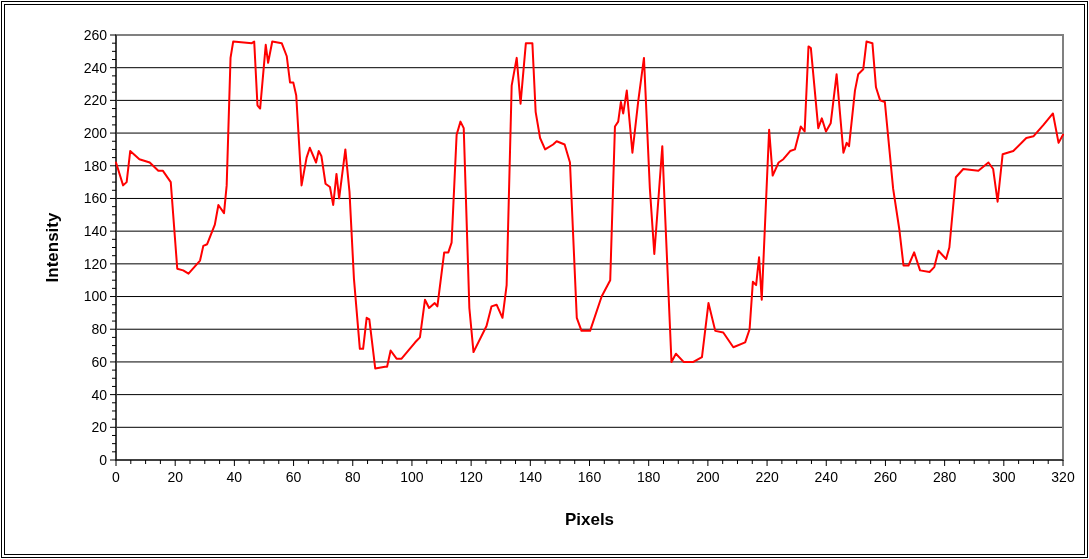 The image size is (1089, 559). What do you see at coordinates (99, 427) in the screenshot?
I see `y-tick-label: 20` at bounding box center [99, 427].